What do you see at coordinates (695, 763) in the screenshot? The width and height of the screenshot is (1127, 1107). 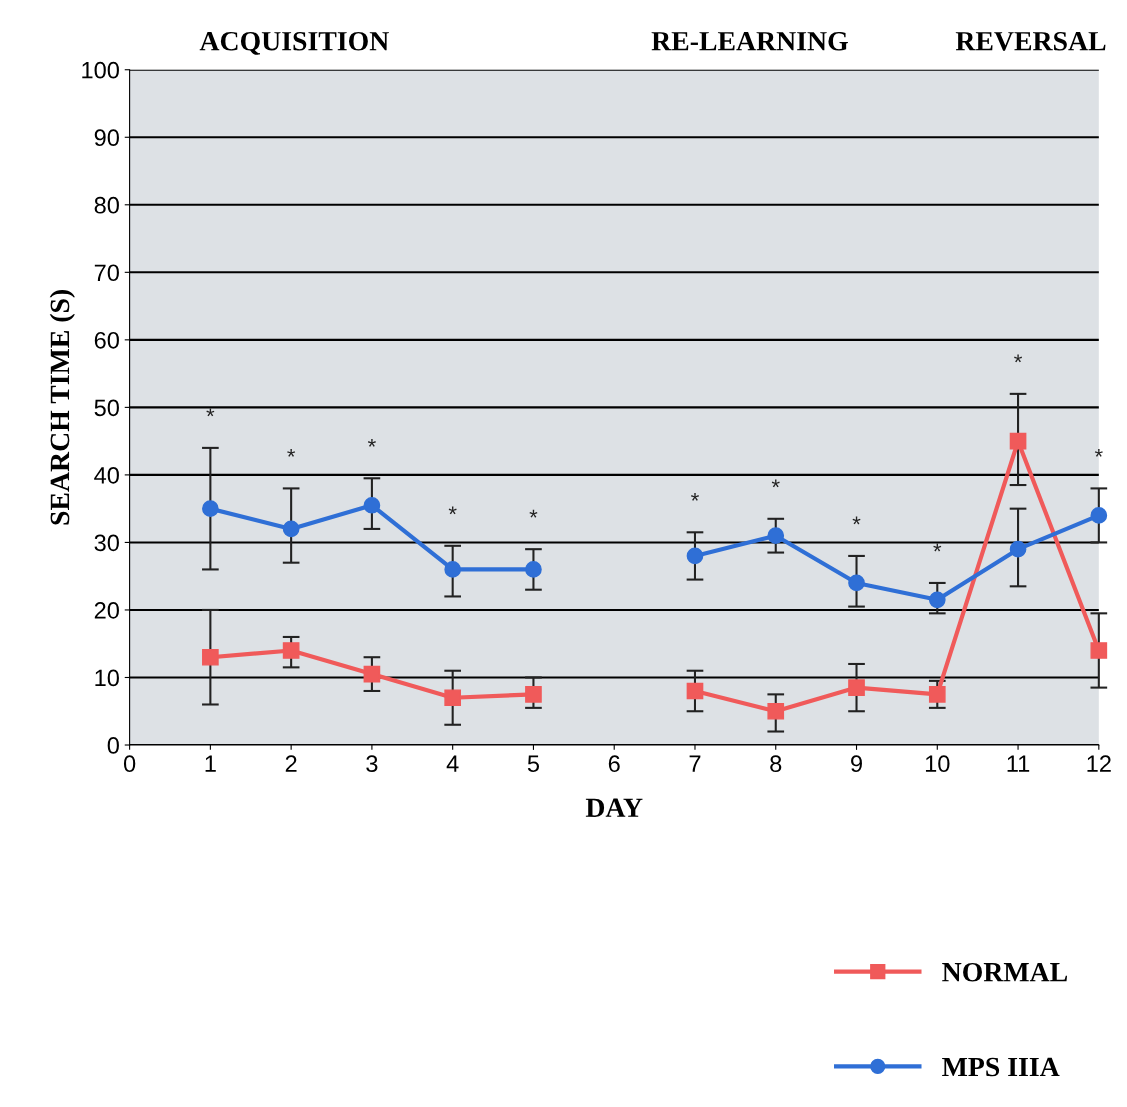 I see `x-tick-label: 7` at bounding box center [695, 763].